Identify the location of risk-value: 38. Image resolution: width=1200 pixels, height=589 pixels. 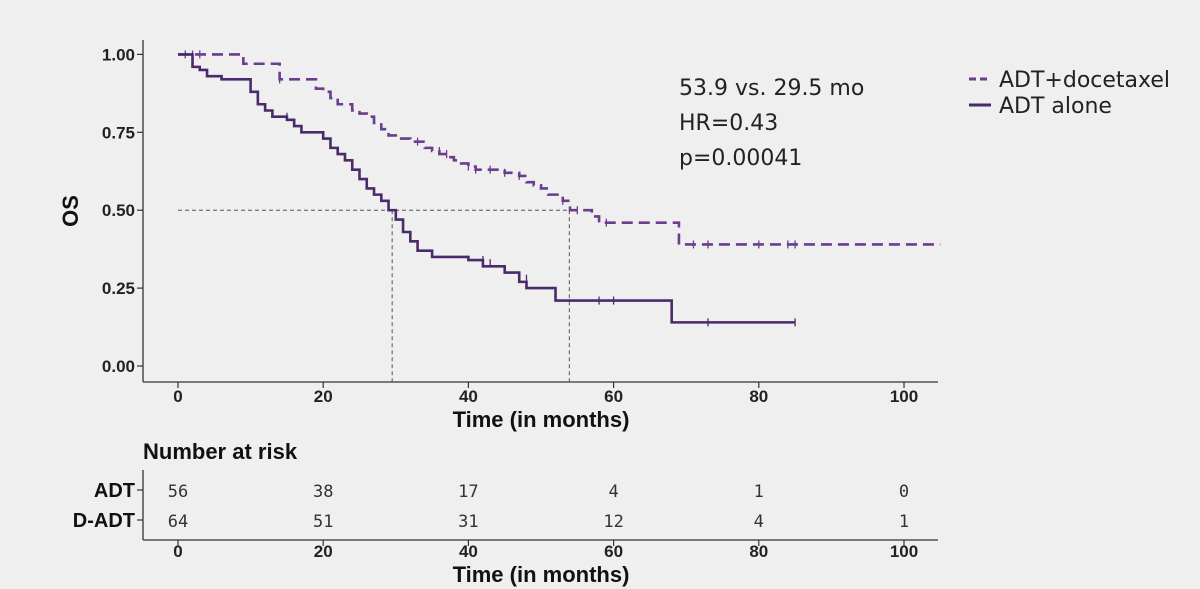
(323, 492).